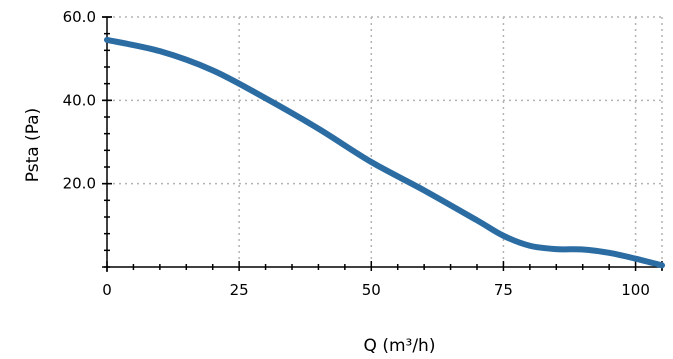 The image size is (673, 359). What do you see at coordinates (400, 346) in the screenshot?
I see `x-axis-title: Q (m³/h)` at bounding box center [400, 346].